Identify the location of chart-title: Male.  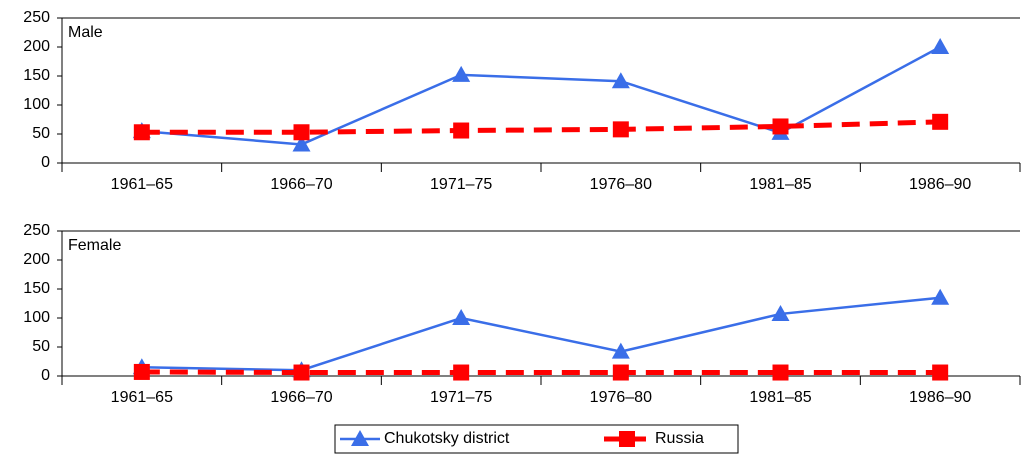
(85, 32).